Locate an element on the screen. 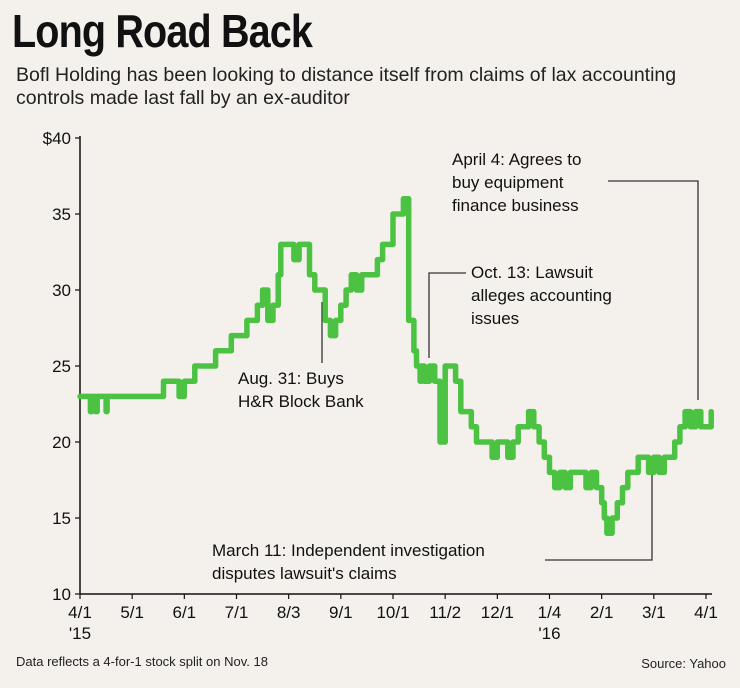 Image resolution: width=740 pixels, height=688 pixels. x-tick-label: 12/1 is located at coordinates (497, 612).